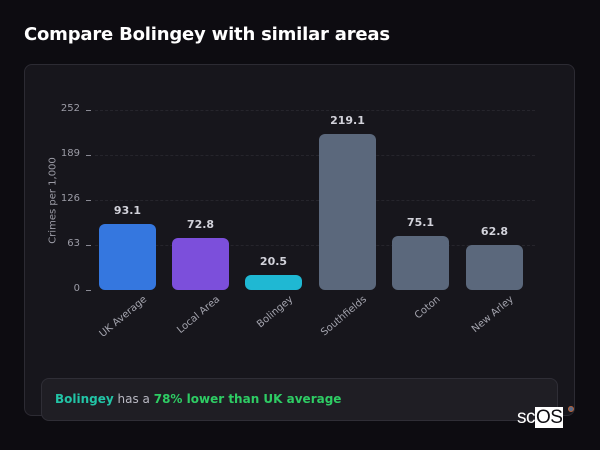  I want to click on summary-panel: Bolingey has a 78% lower than UK average, so click(299, 399).